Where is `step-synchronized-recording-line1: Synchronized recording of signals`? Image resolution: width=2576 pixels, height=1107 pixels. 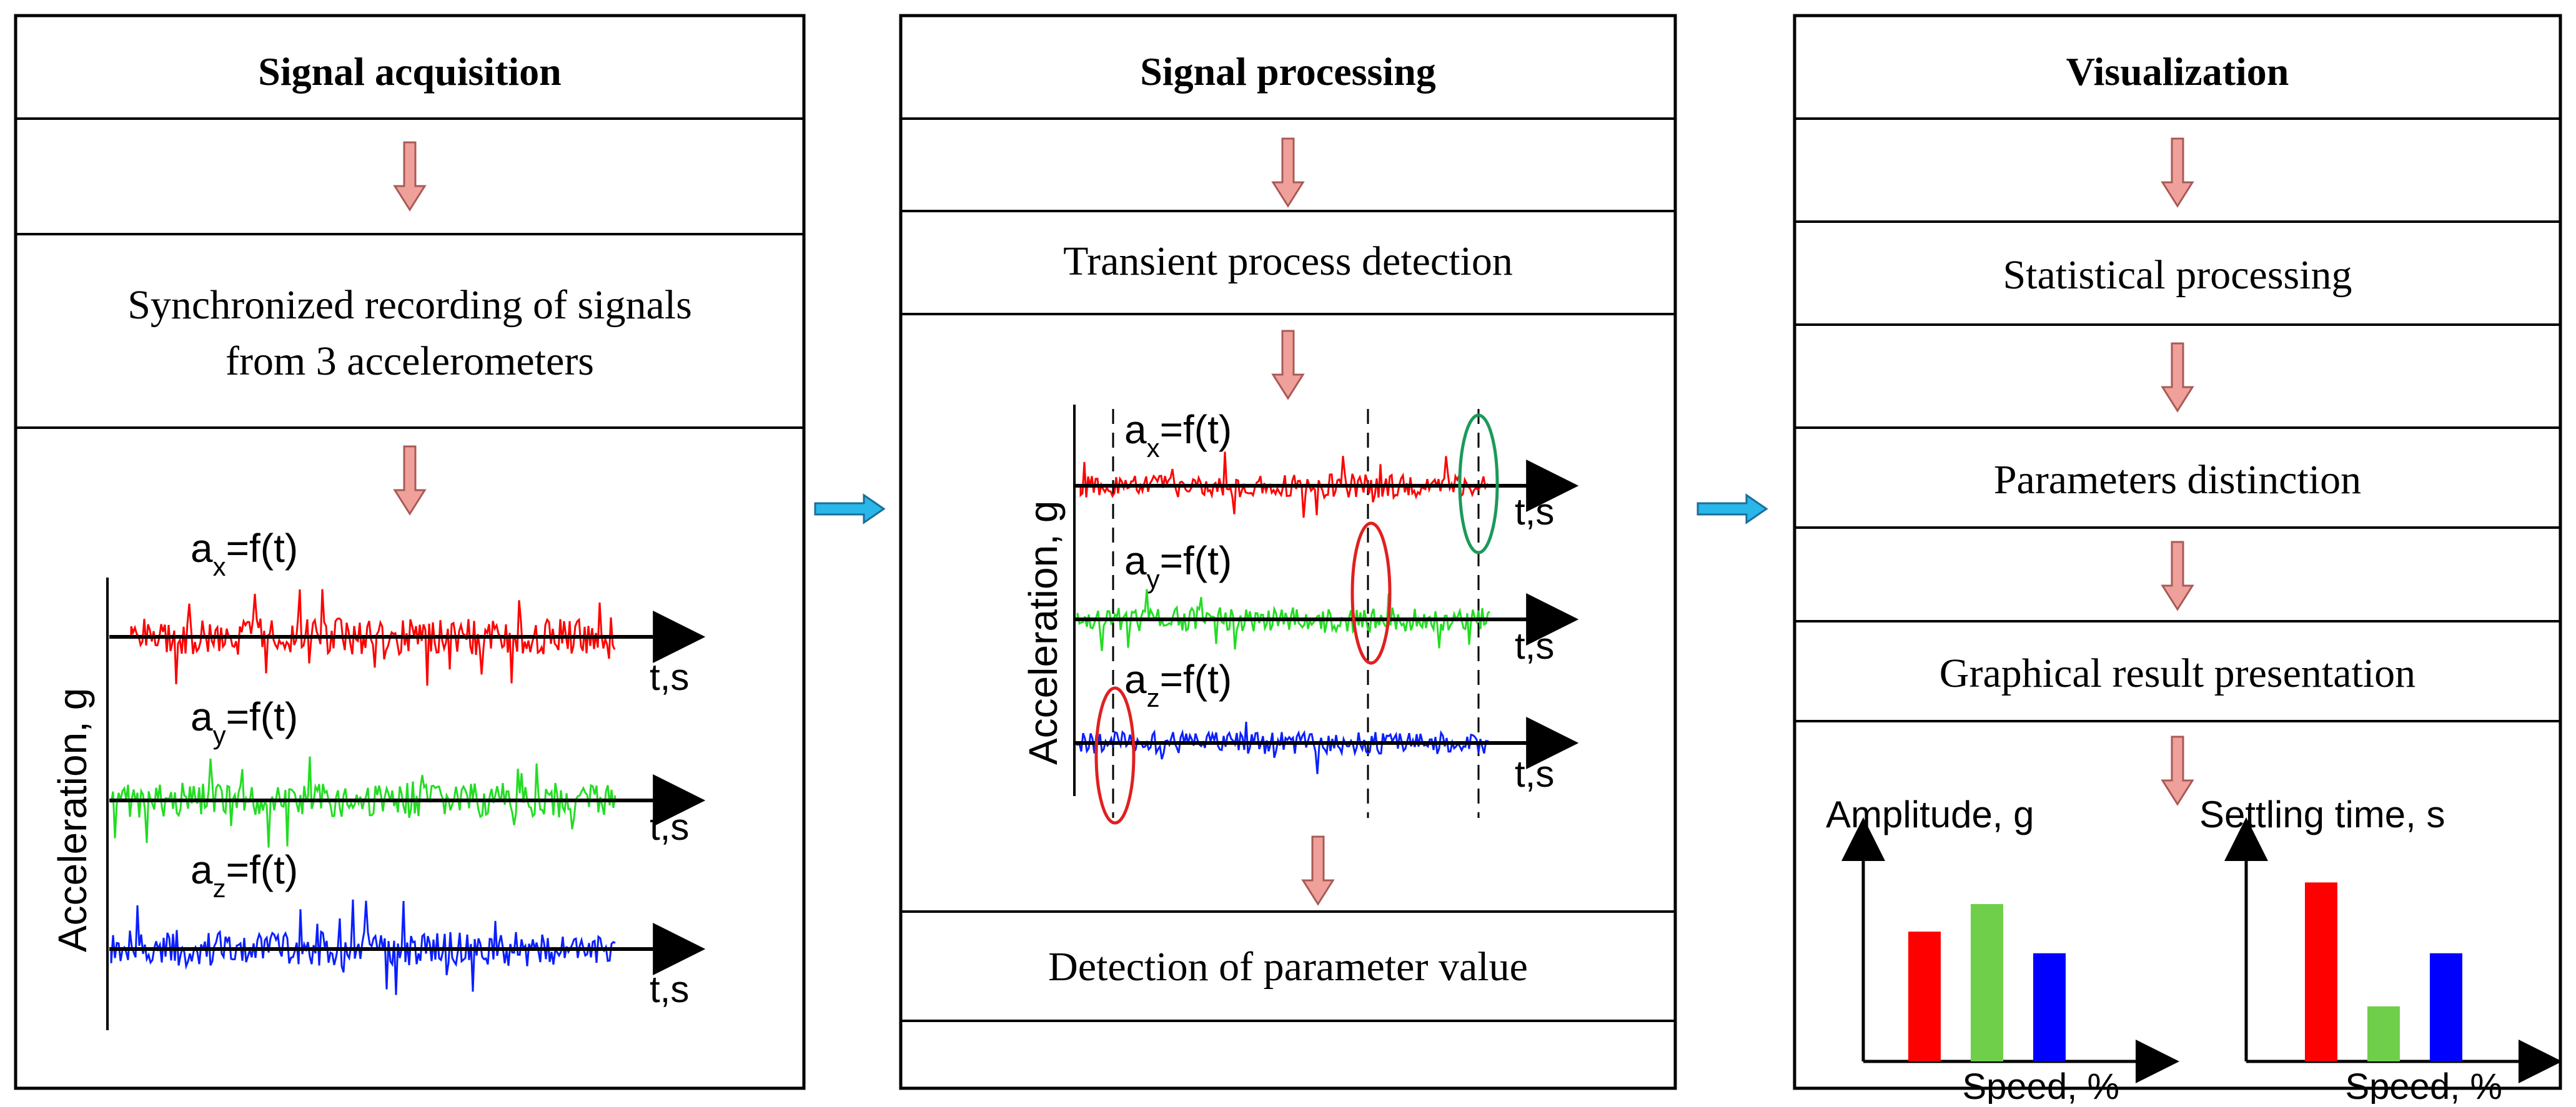 step-synchronized-recording-line1: Synchronized recording of signals is located at coordinates (409, 305).